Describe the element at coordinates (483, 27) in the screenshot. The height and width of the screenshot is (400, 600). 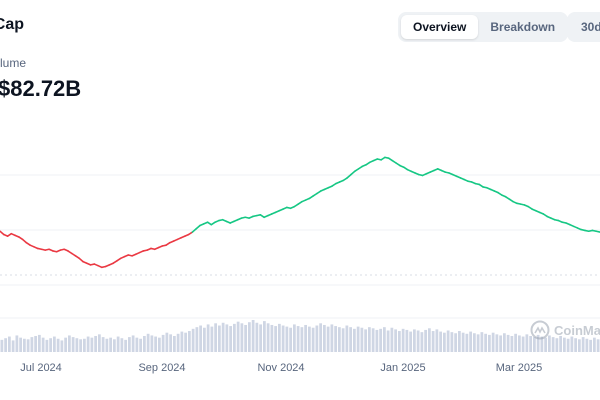
I see `view-tabs: Overview Breakdown` at that location.